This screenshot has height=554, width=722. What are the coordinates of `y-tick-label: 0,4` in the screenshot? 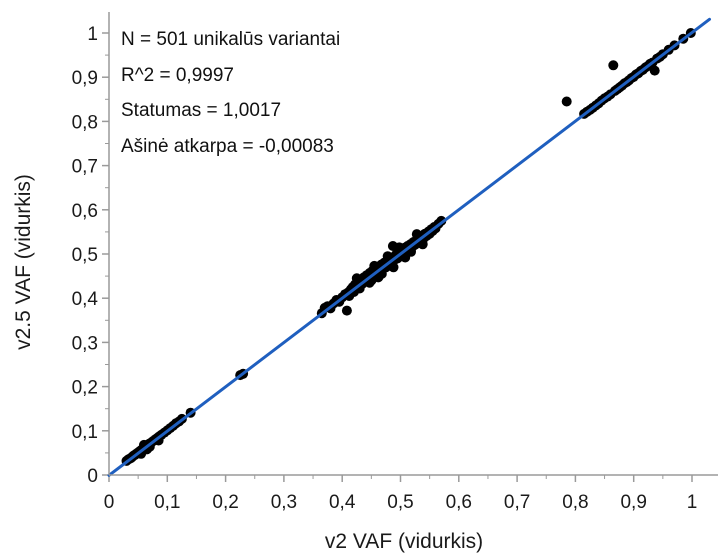 It's located at (85, 299).